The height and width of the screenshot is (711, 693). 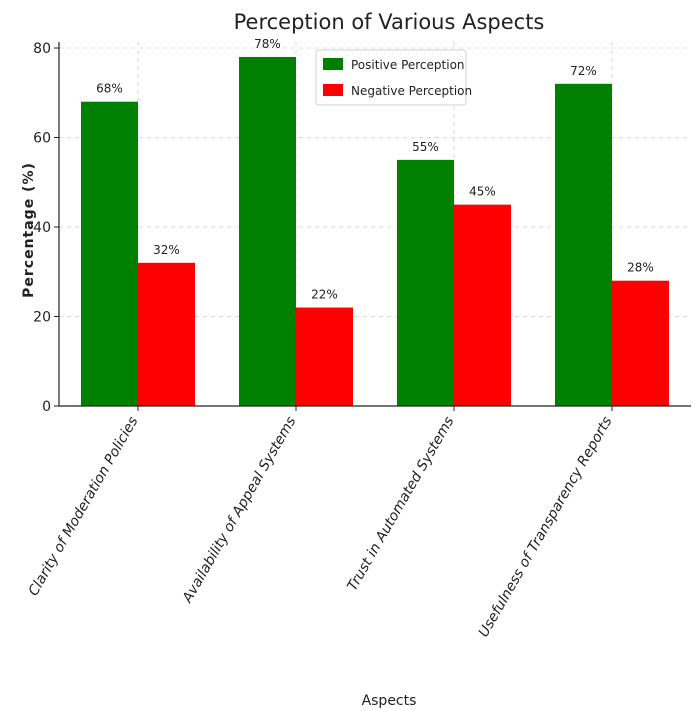 What do you see at coordinates (411, 91) in the screenshot?
I see `legend-label-negative: Negative Perception` at bounding box center [411, 91].